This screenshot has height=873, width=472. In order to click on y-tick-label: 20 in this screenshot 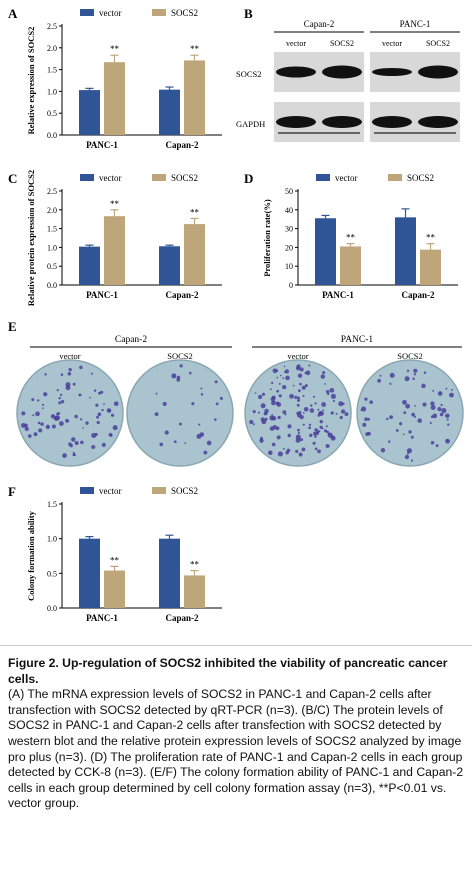, I will do `click(289, 247)`.